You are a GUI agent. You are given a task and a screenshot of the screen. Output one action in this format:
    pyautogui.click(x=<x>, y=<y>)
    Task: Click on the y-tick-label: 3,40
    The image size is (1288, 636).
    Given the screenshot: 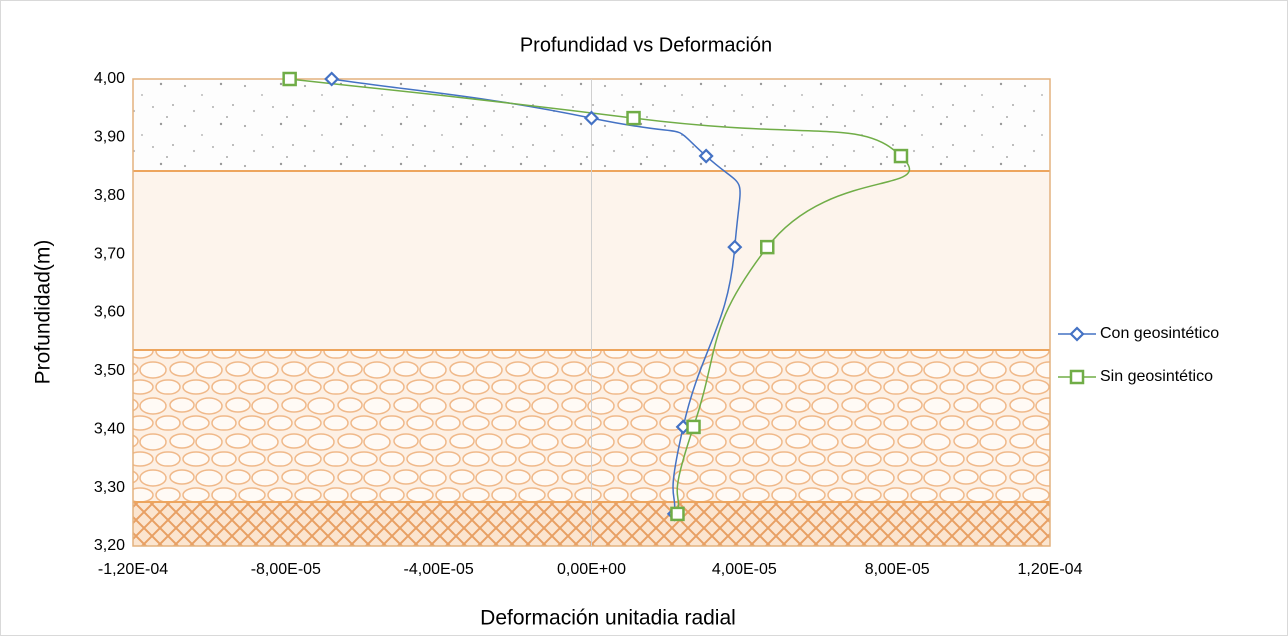 What is the action you would take?
    pyautogui.click(x=109, y=428)
    